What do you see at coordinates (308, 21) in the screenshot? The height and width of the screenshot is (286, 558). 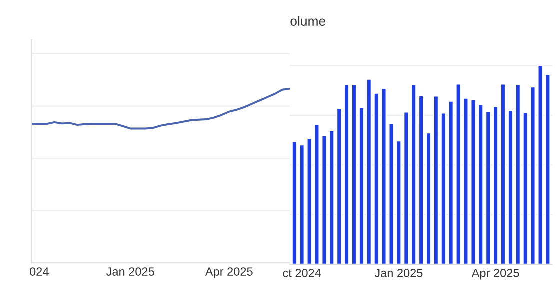 I see `chart-title: olume` at bounding box center [308, 21].